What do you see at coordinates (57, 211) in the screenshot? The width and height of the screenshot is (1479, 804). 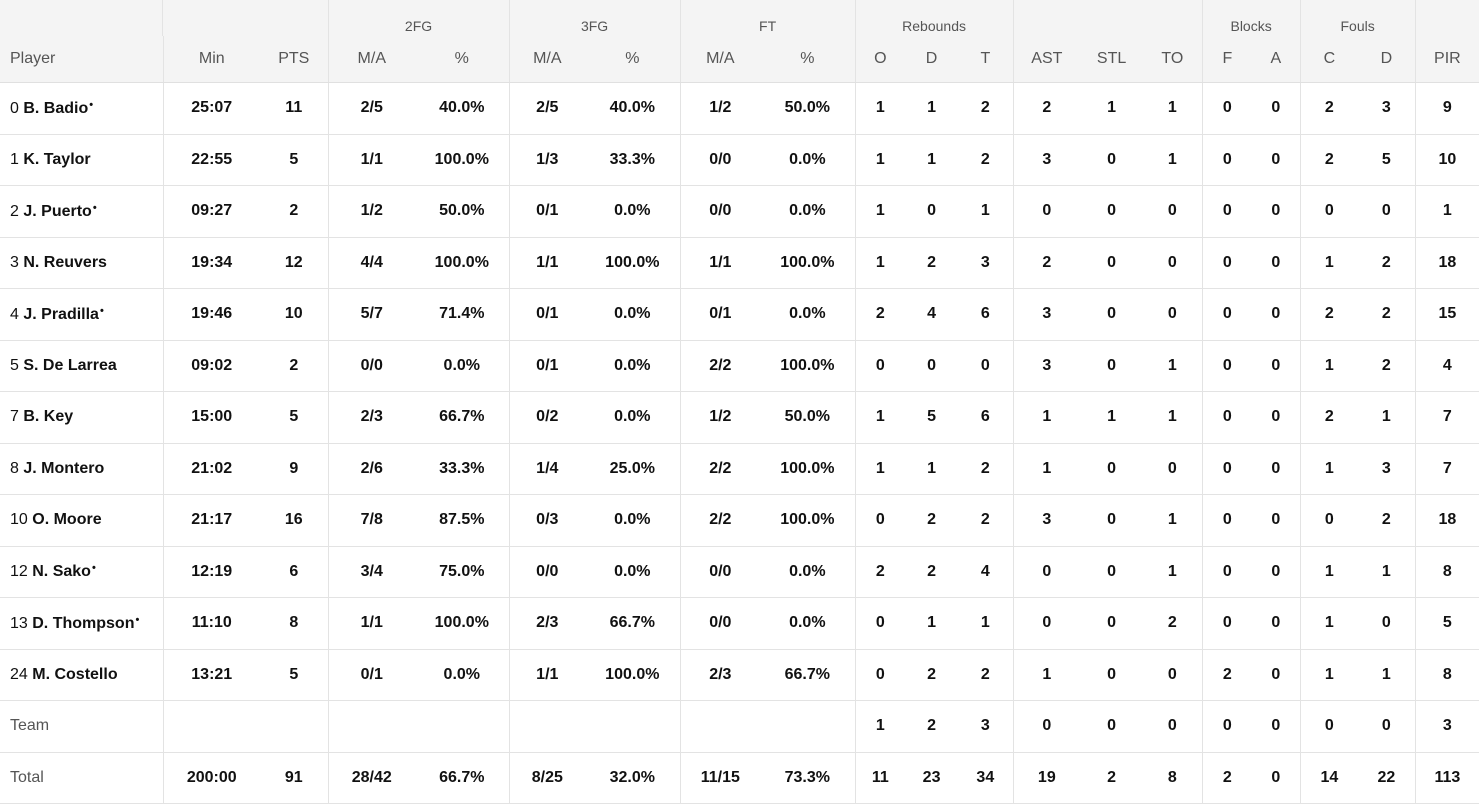 I see `player-name: J. Puerto` at bounding box center [57, 211].